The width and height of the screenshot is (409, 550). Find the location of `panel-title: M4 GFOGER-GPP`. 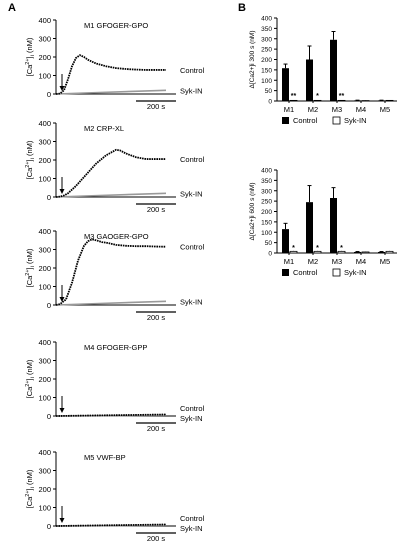

panel-title: M4 GFOGER-GPP is located at coordinates (115, 347).